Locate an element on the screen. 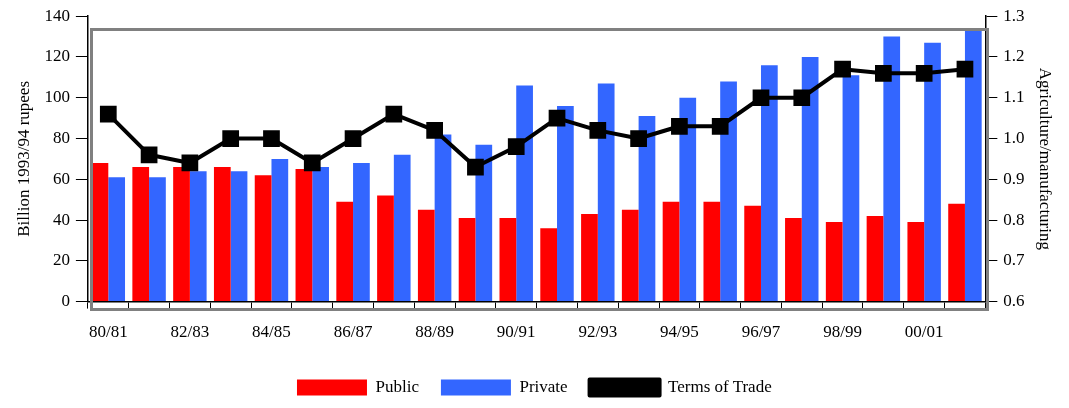 This screenshot has height=408, width=1069. x-tick-label: 84/85 is located at coordinates (271, 332).